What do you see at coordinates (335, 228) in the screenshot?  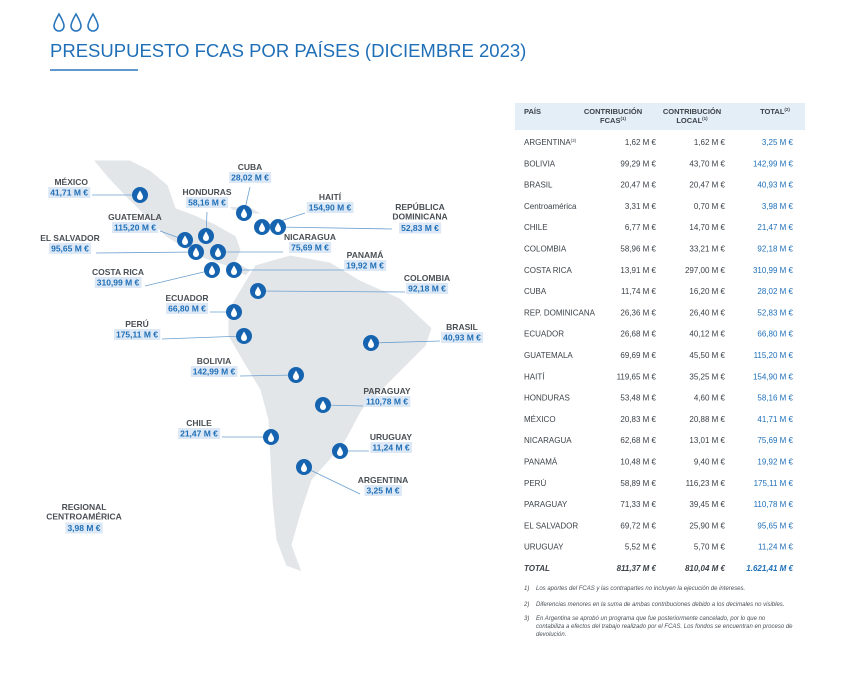 I see `leader-line` at bounding box center [335, 228].